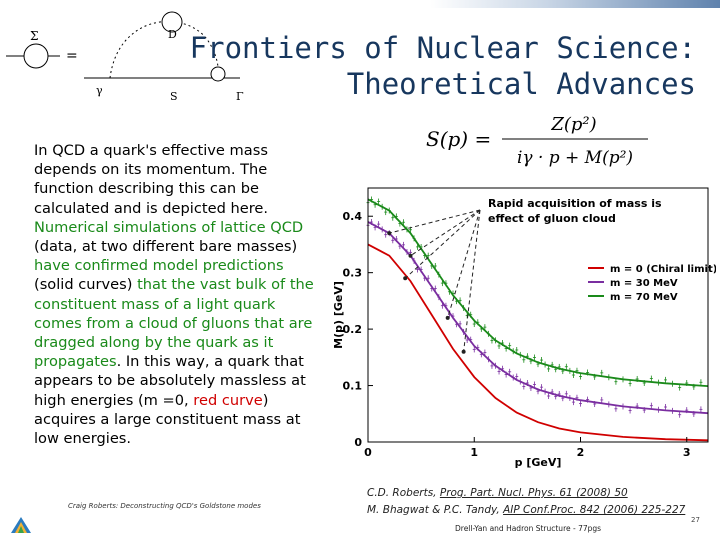 This screenshot has width=720, height=540. Describe the element at coordinates (594, 510) in the screenshot. I see `ref2-link: AIP Conf.Proc. 842 (2006) 225-227` at that location.